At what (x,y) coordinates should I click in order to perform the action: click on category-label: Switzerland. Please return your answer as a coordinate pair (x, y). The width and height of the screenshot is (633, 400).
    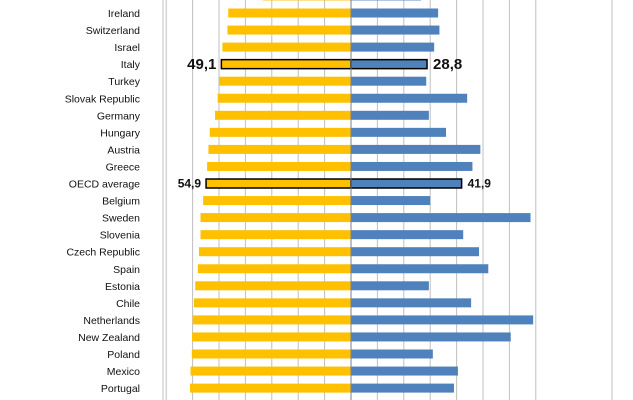
    Looking at the image, I should click on (113, 31).